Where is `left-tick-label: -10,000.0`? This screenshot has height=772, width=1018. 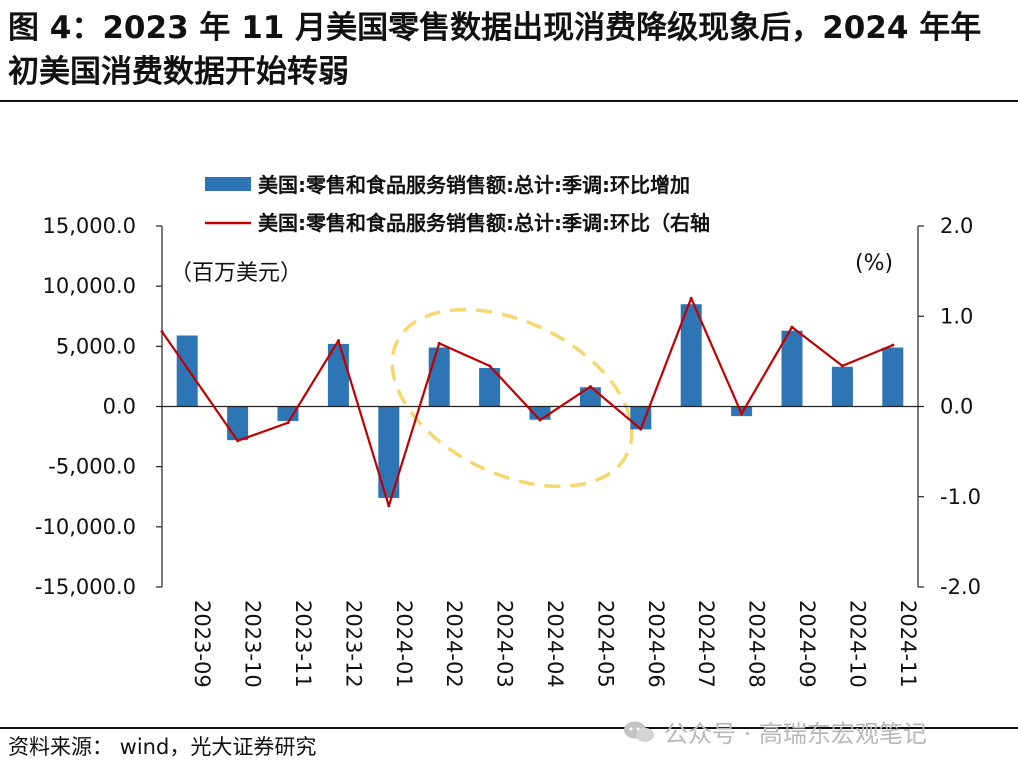 left-tick-label: -10,000.0 is located at coordinates (85, 527).